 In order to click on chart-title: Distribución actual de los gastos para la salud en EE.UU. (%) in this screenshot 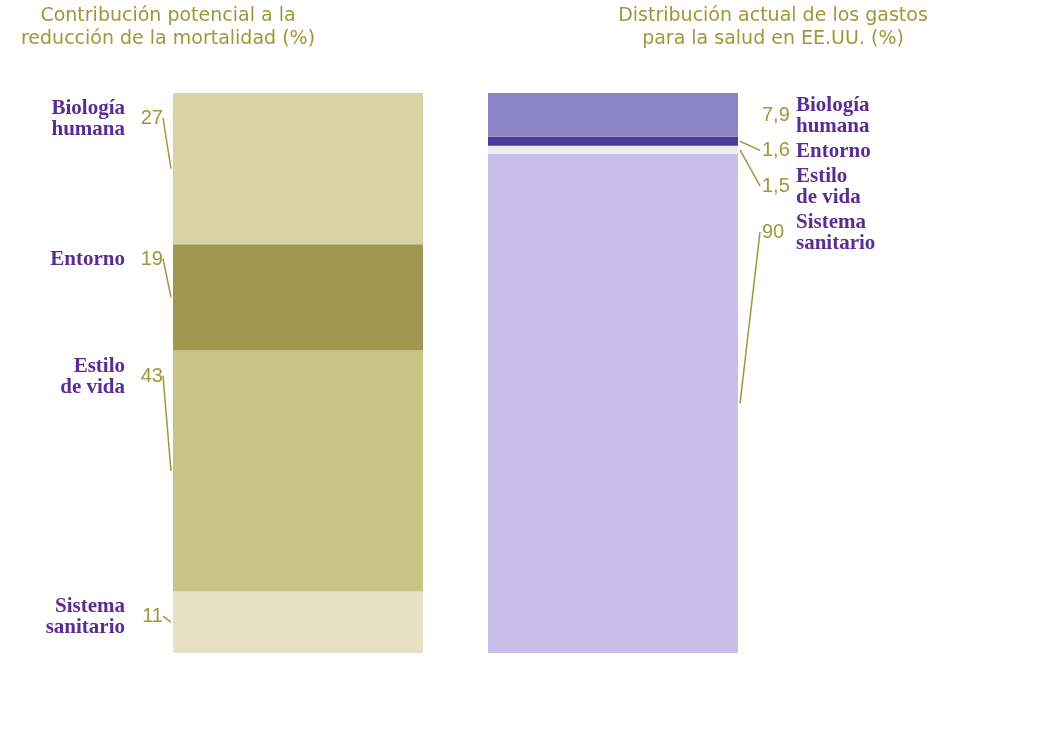, I will do `click(773, 25)`.